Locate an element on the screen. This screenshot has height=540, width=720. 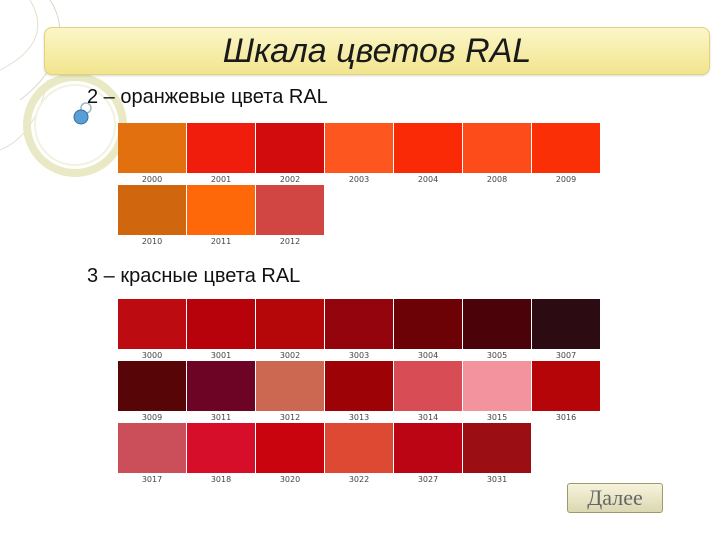
ral-color-cell: 3000 is located at coordinates (152, 330).